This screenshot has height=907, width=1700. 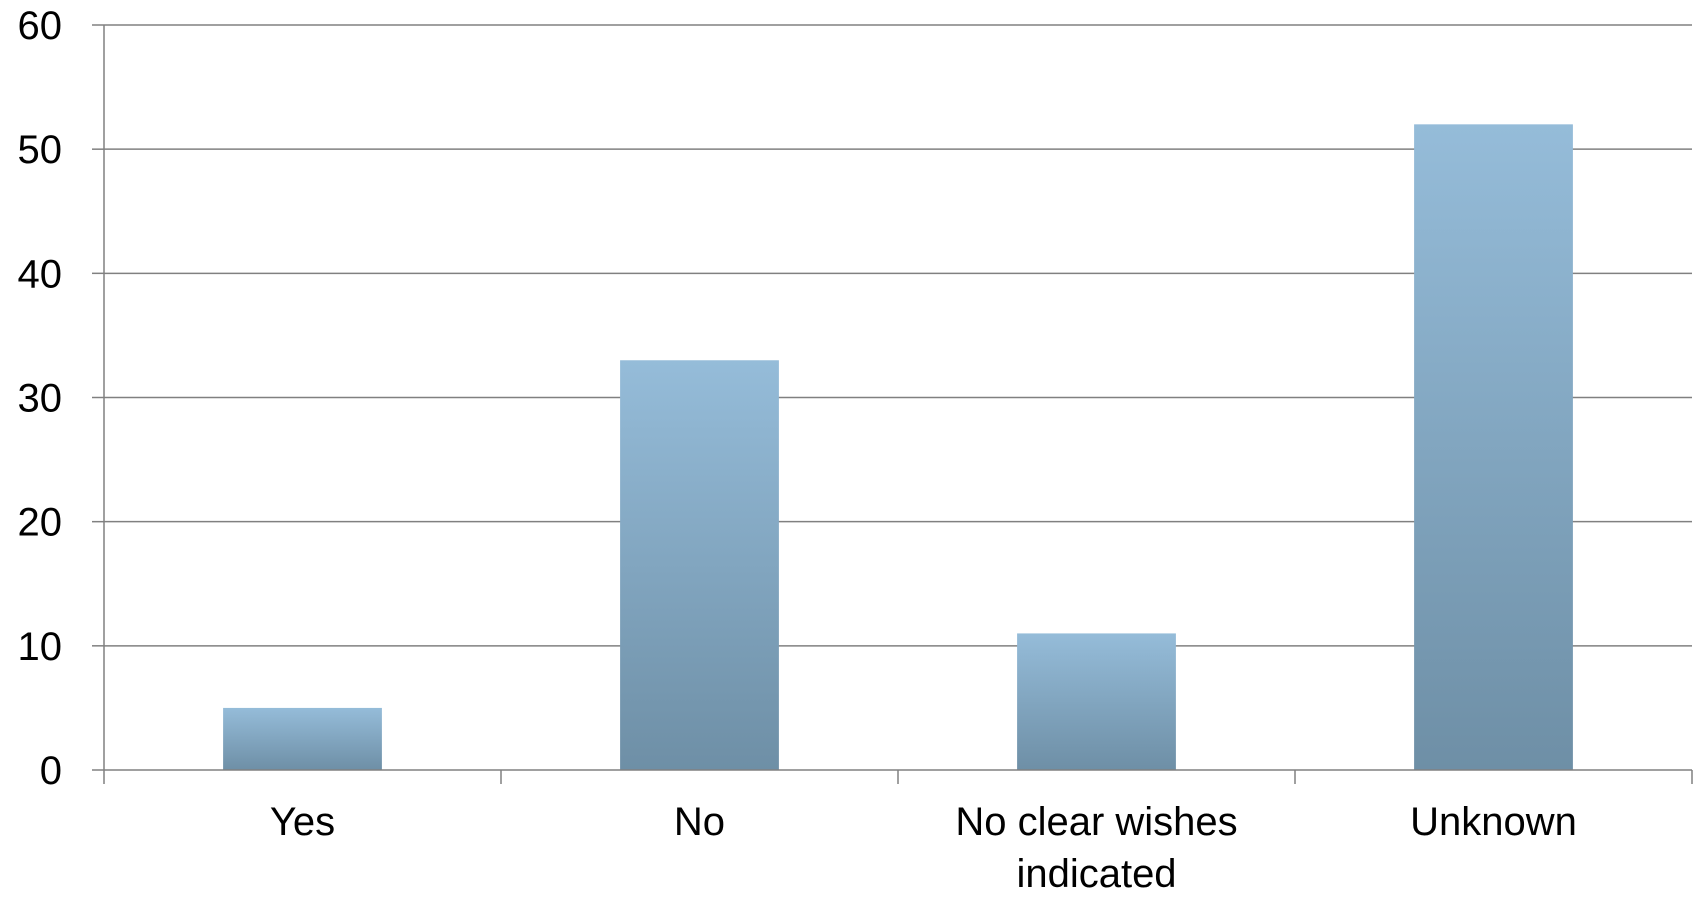 I want to click on y-tick-label: 40, so click(x=40, y=274).